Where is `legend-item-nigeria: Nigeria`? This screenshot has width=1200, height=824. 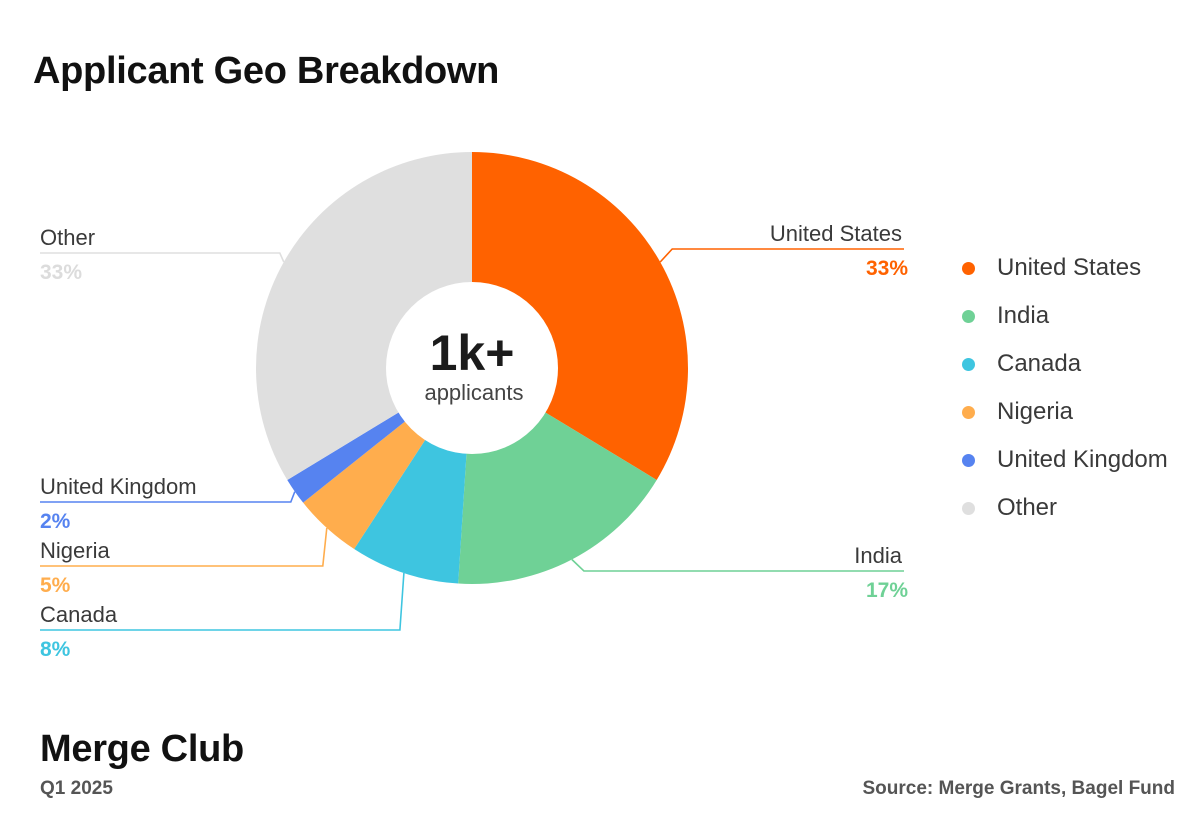 legend-item-nigeria: Nigeria is located at coordinates (1065, 412).